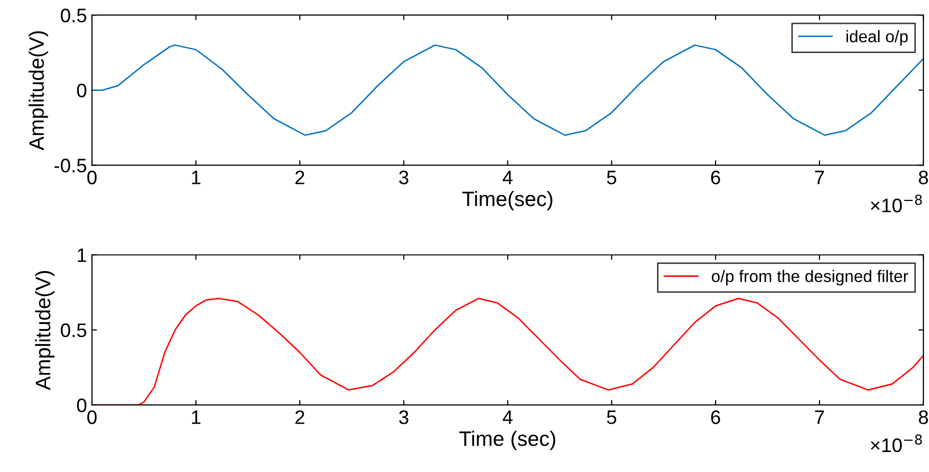 This screenshot has height=472, width=929. Describe the element at coordinates (82, 255) in the screenshot. I see `y-tick-label: 1` at that location.